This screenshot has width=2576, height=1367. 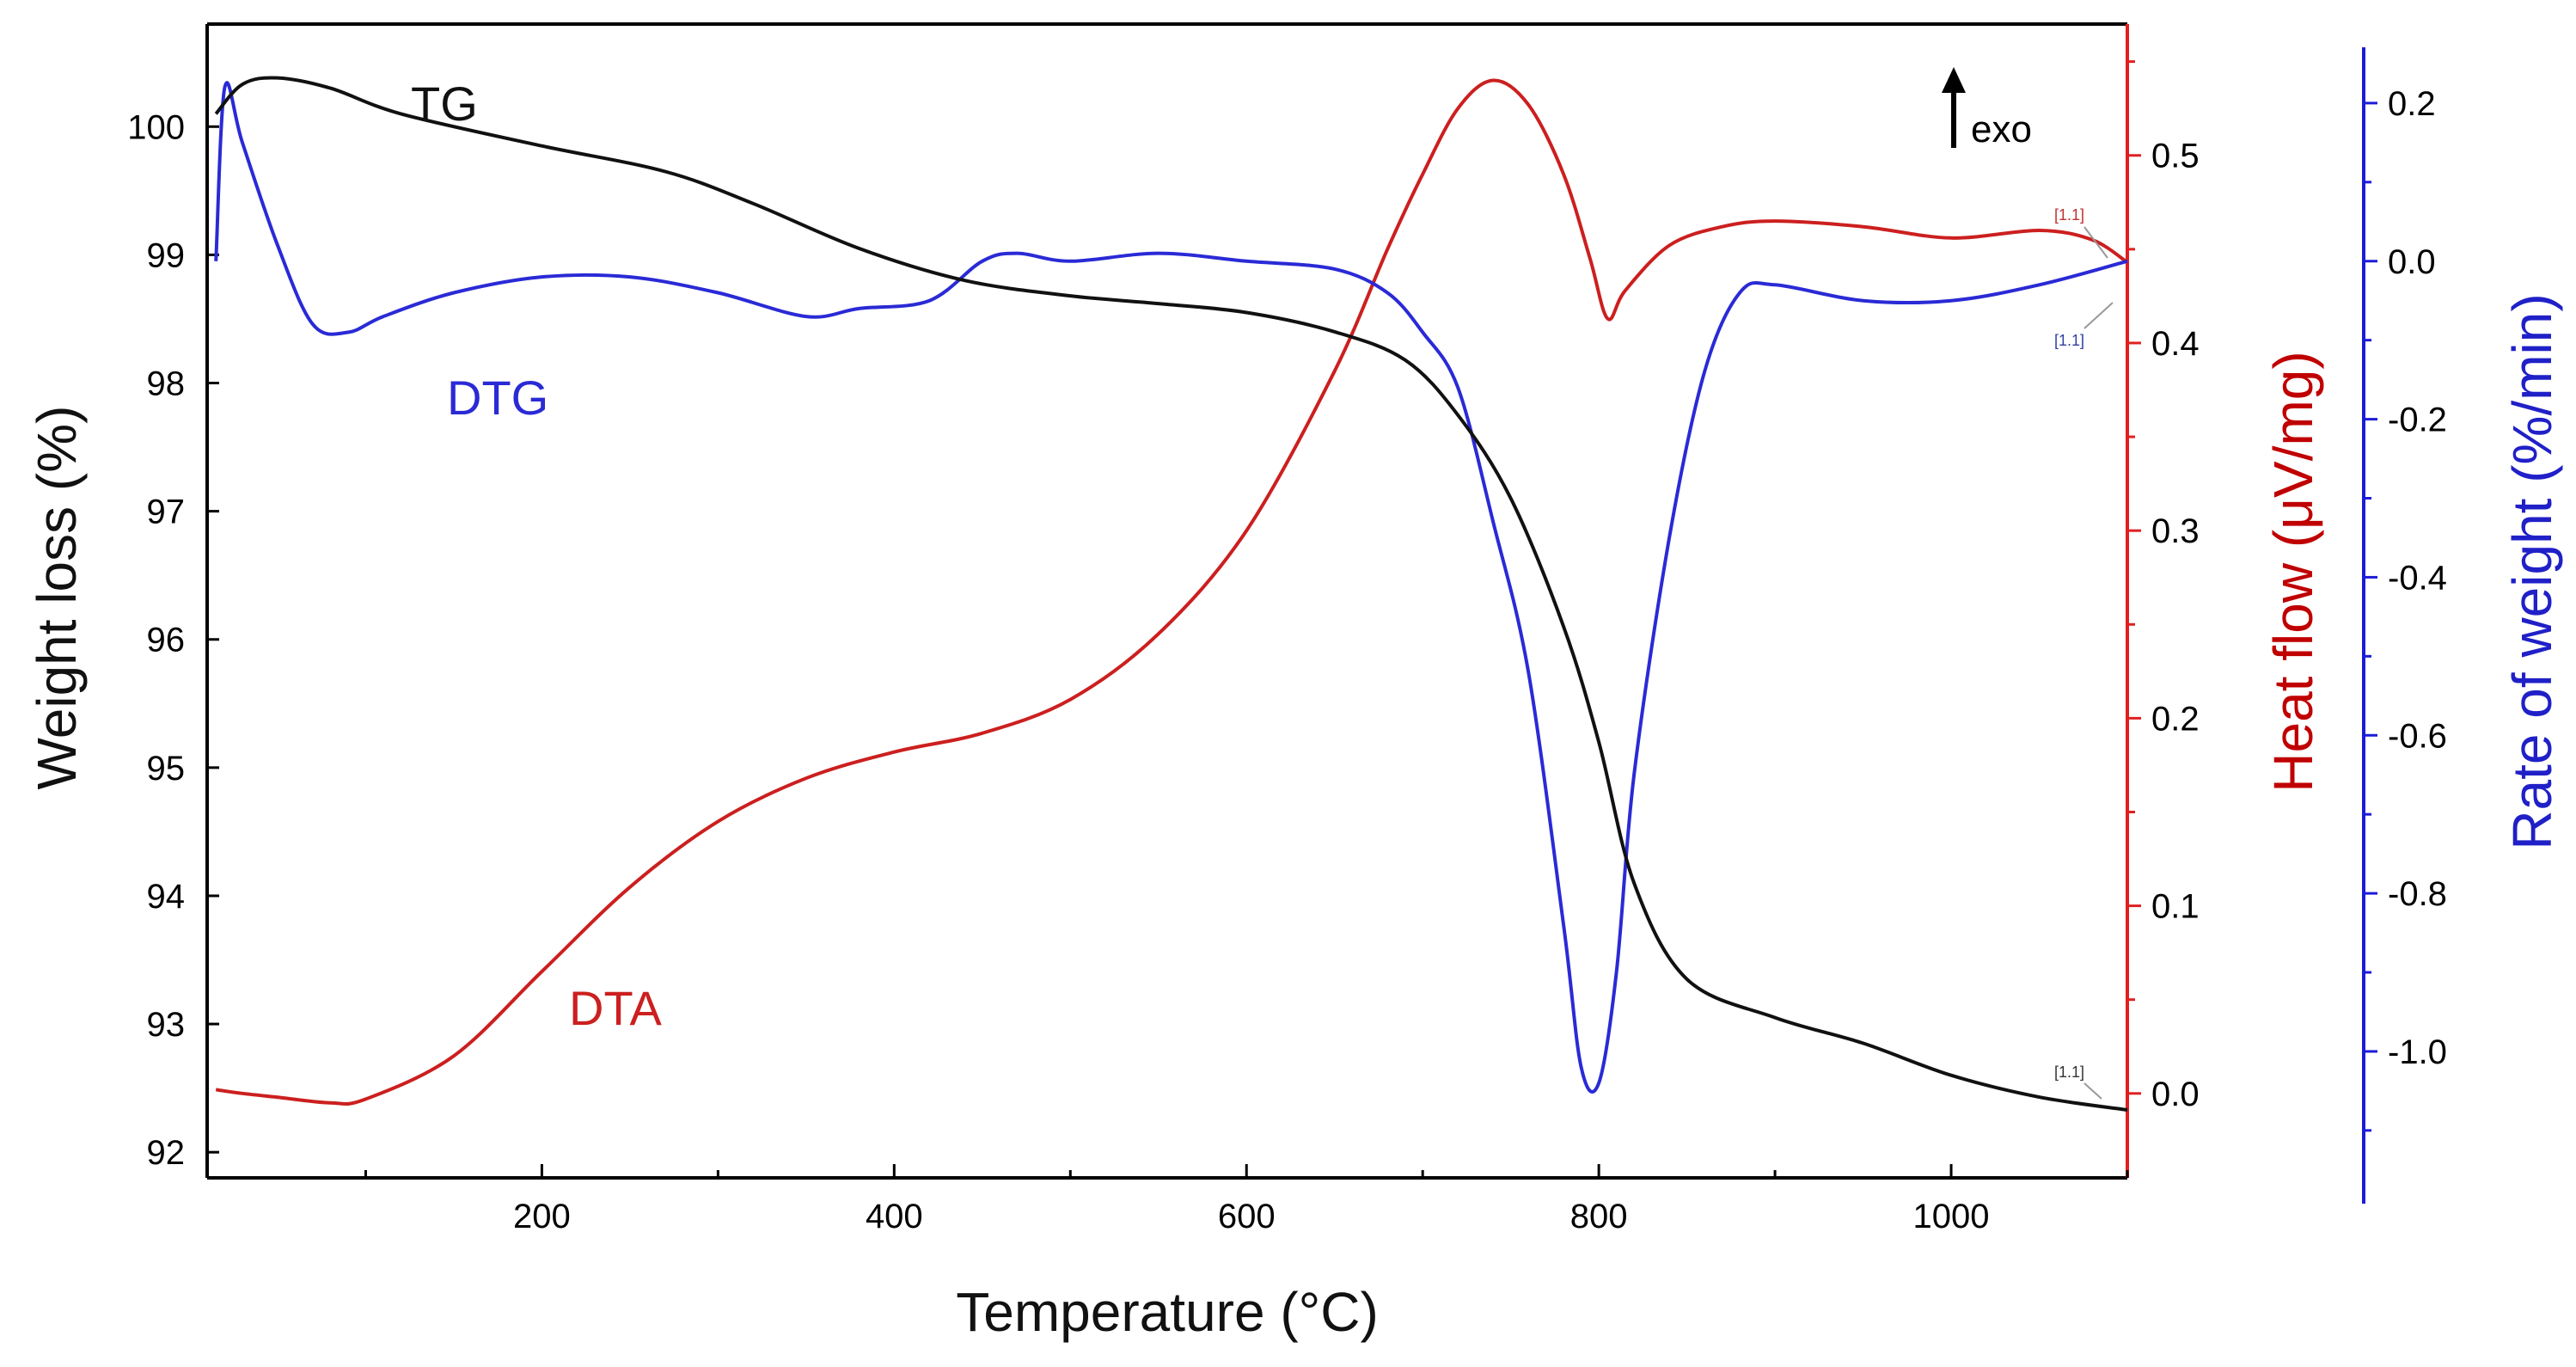 I want to click on left-tick-label: 97, so click(x=166, y=512).